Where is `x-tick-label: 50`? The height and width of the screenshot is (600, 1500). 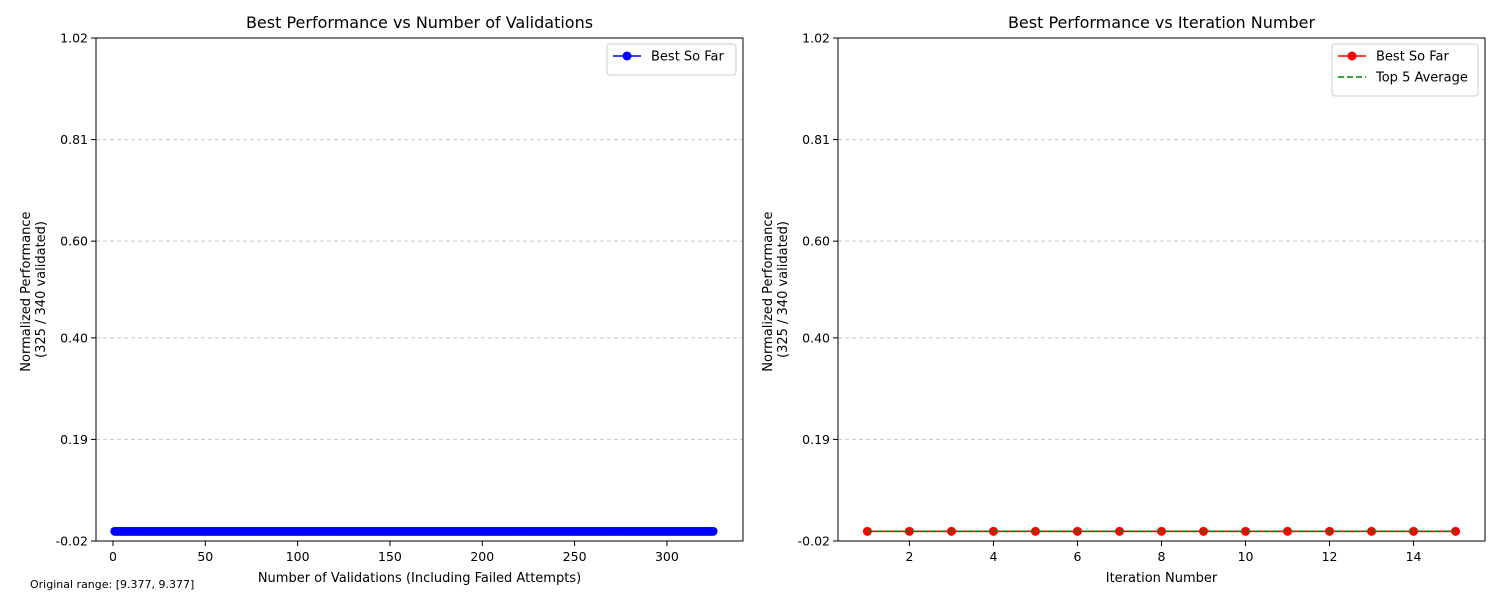
x-tick-label: 50 is located at coordinates (205, 556).